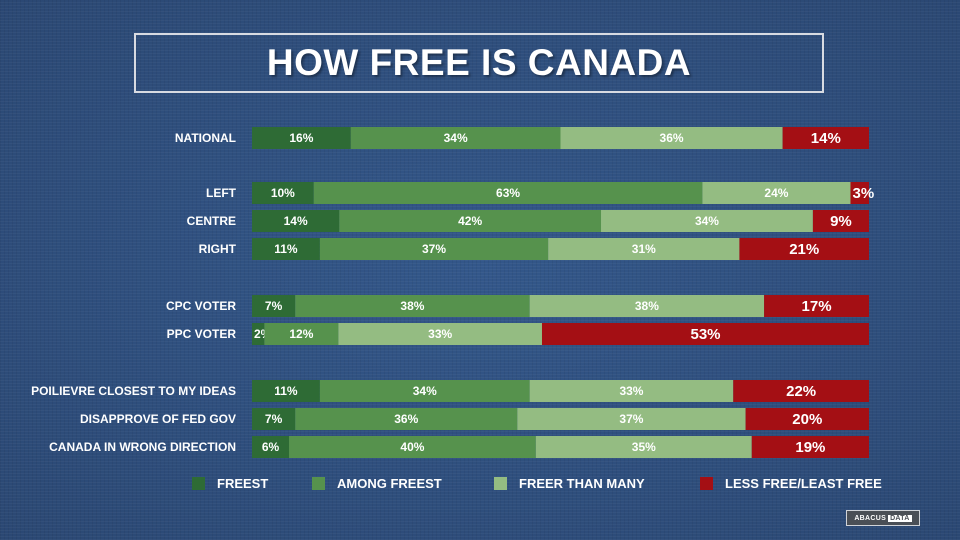 This screenshot has height=540, width=960. What do you see at coordinates (198, 483) in the screenshot?
I see `legend-swatch-freest` at bounding box center [198, 483].